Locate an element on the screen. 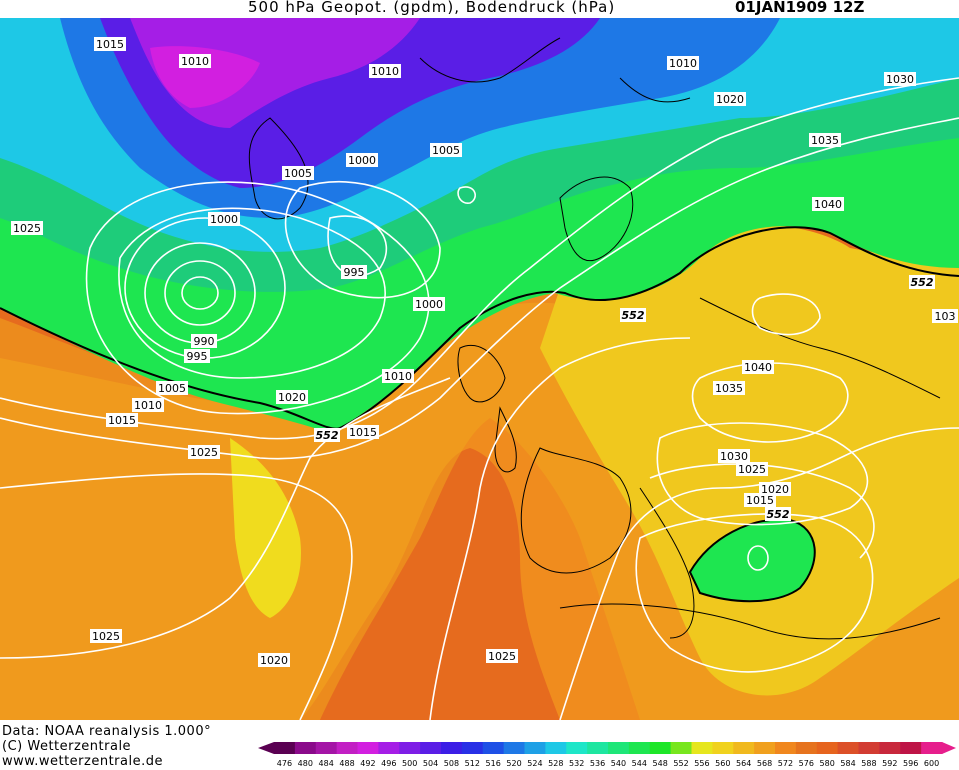  svg-text: 1000 is located at coordinates (224, 219).